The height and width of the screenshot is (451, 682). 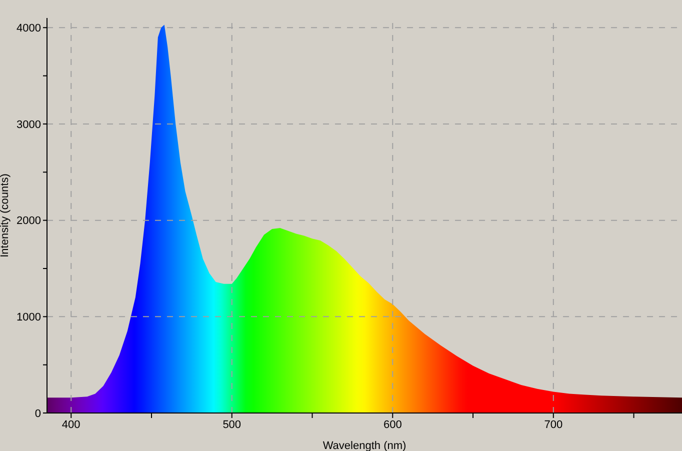 What do you see at coordinates (364, 445) in the screenshot?
I see `x-axis-title: Wavelength (nm)` at bounding box center [364, 445].